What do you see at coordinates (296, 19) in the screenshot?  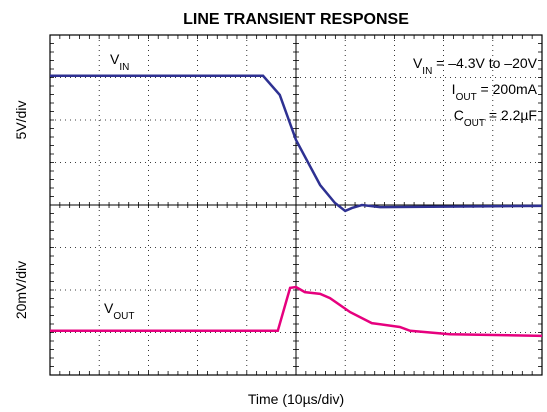 I see `chart-title: LINE TRANSIENT RESPONSE` at bounding box center [296, 19].